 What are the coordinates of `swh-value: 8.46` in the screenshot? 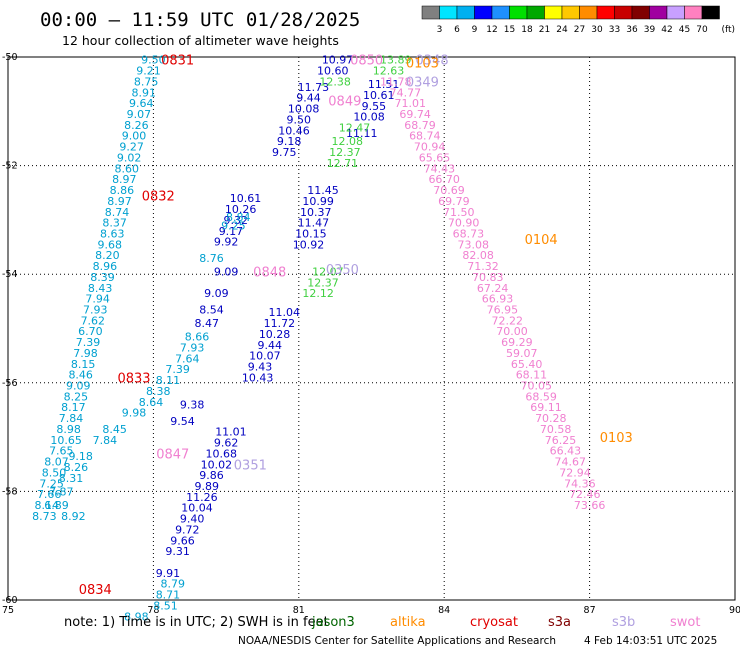 It's located at (80, 375).